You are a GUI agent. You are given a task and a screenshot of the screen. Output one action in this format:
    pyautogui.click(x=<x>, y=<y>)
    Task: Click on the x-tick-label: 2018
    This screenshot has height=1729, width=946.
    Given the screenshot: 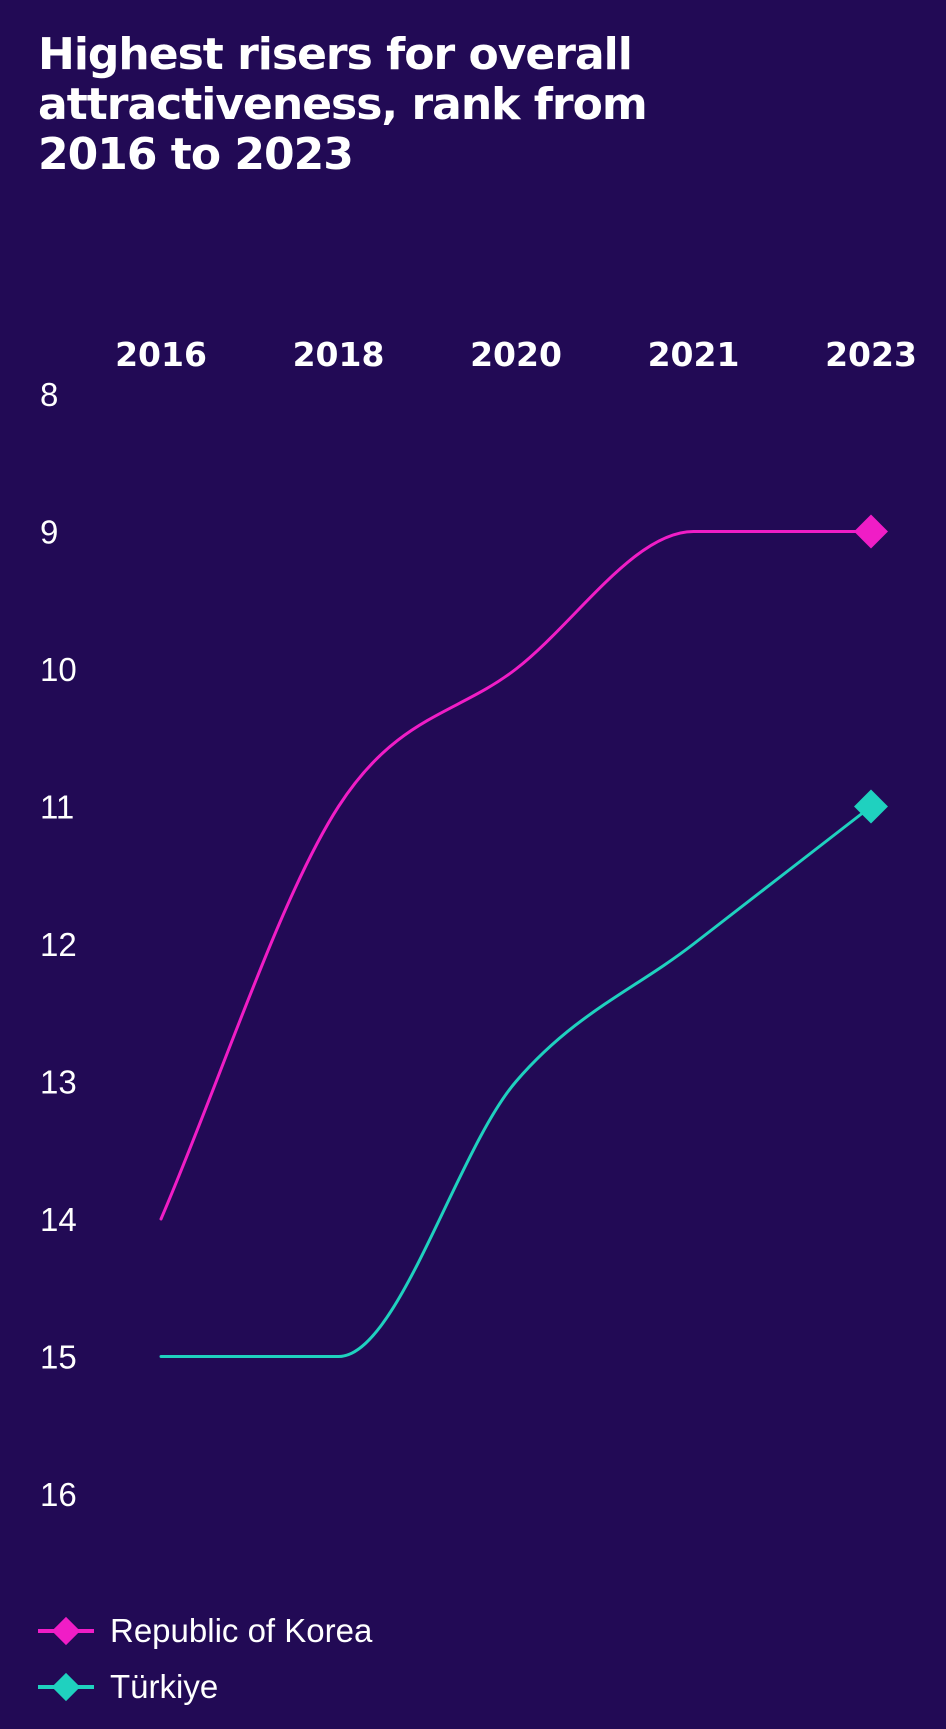 What is the action you would take?
    pyautogui.click(x=339, y=354)
    